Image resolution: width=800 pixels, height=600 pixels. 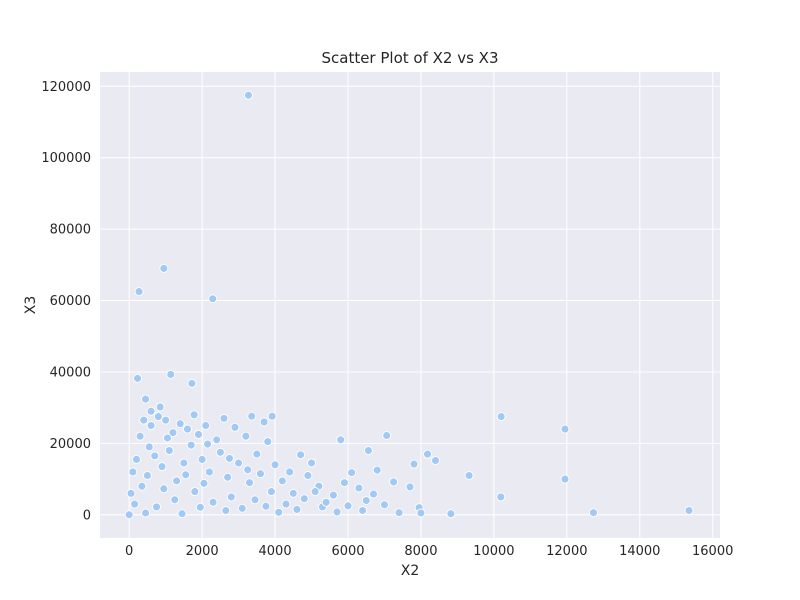 What do you see at coordinates (70, 301) in the screenshot?
I see `y-tick-label: 60000` at bounding box center [70, 301].